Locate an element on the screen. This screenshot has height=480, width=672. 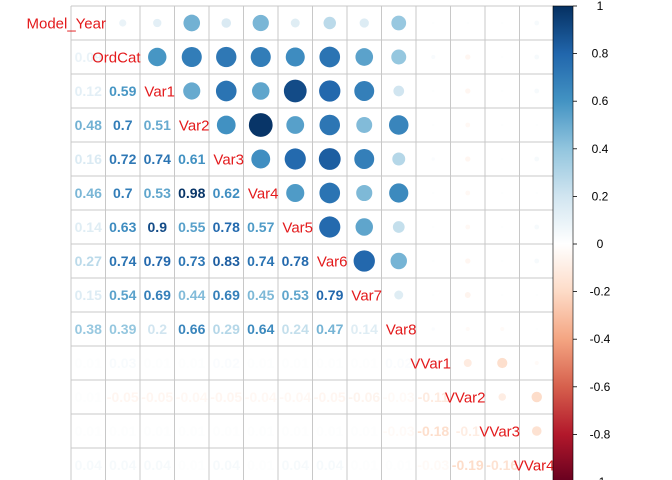
corr-value-Var7-Var3: 0.69 is located at coordinates (226, 295).